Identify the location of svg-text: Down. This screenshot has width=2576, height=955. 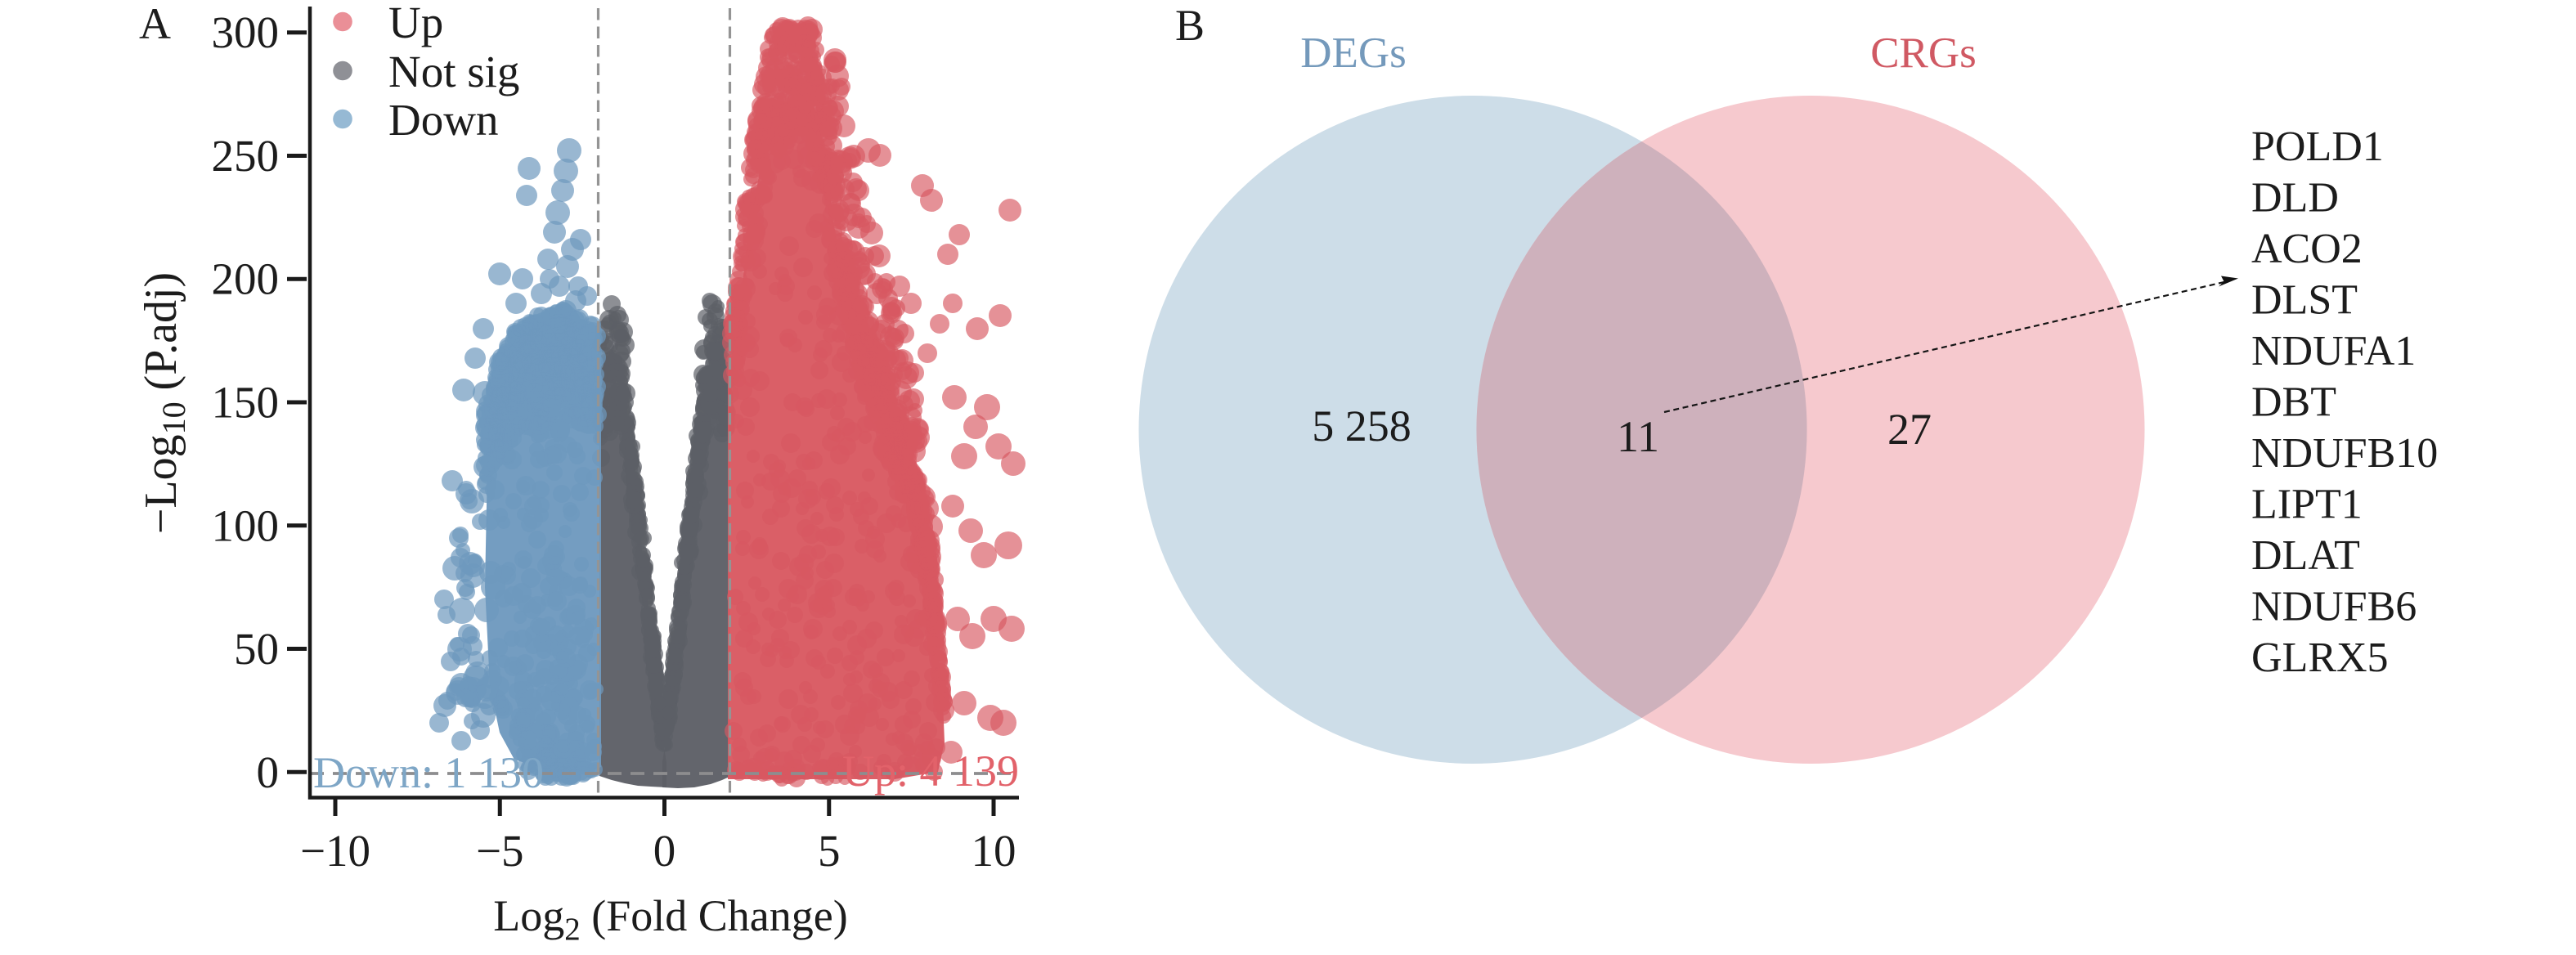
(443, 120).